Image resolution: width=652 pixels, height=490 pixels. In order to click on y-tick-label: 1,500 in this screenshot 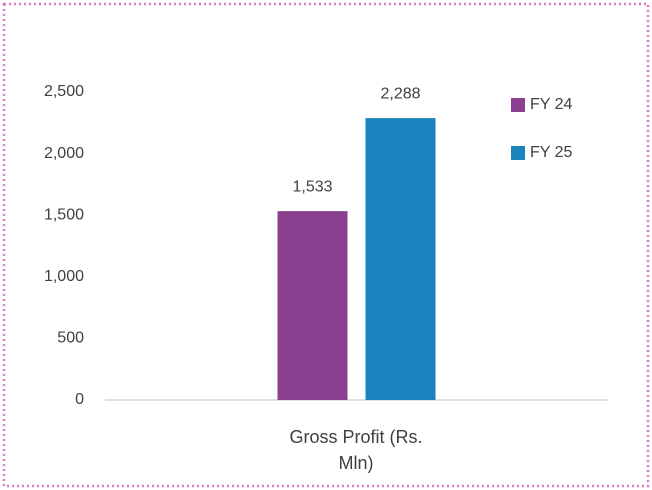, I will do `click(64, 214)`.